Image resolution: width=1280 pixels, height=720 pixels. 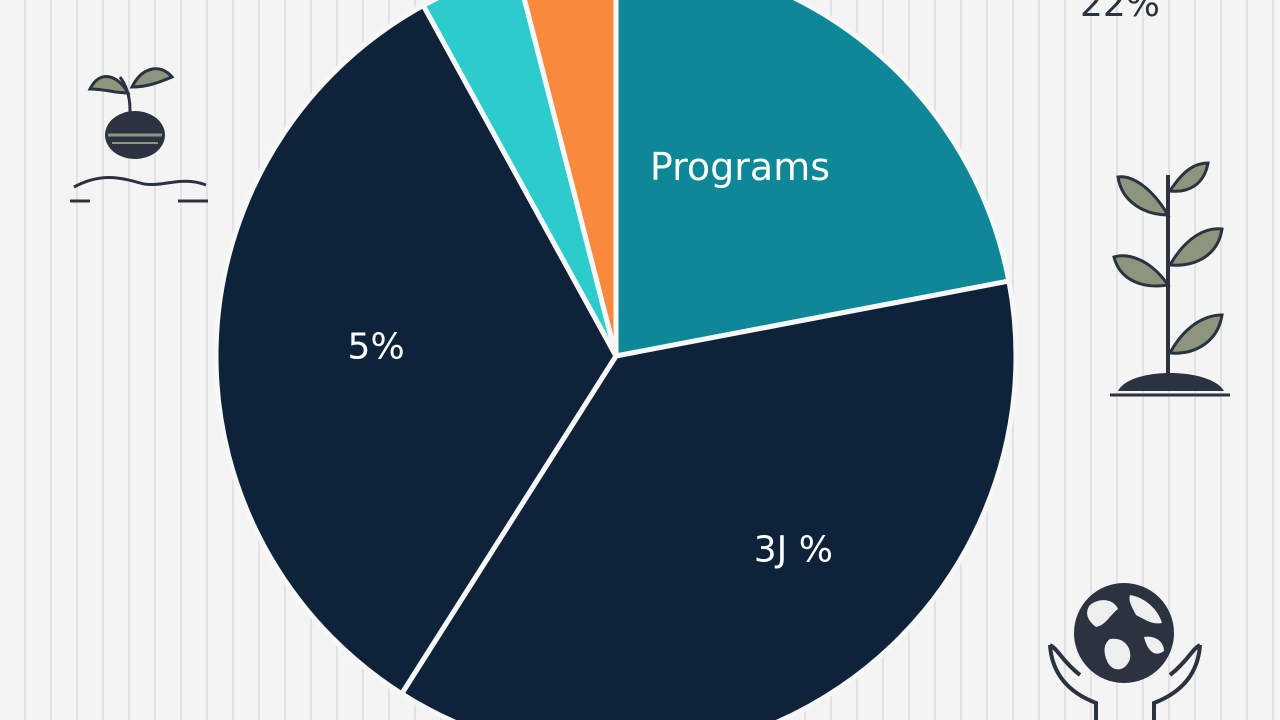 I want to click on slice-label-1: Programs, so click(x=740, y=167).